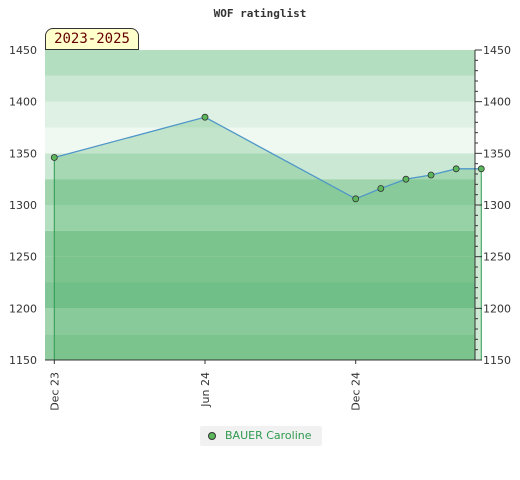 The height and width of the screenshot is (480, 520). I want to click on legend-series-name: BAUER Caroline, so click(268, 435).